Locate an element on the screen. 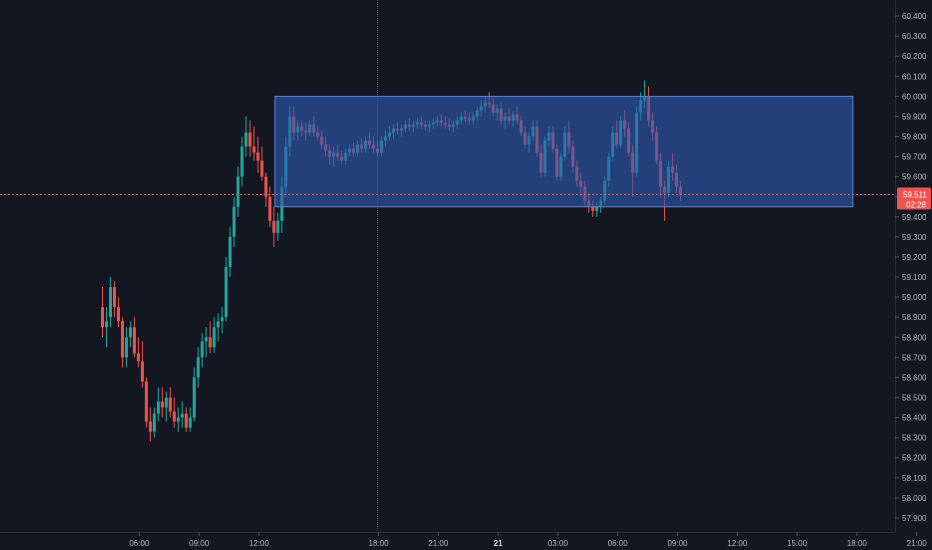 The width and height of the screenshot is (932, 550). last-price-value: 59.511 is located at coordinates (915, 195).